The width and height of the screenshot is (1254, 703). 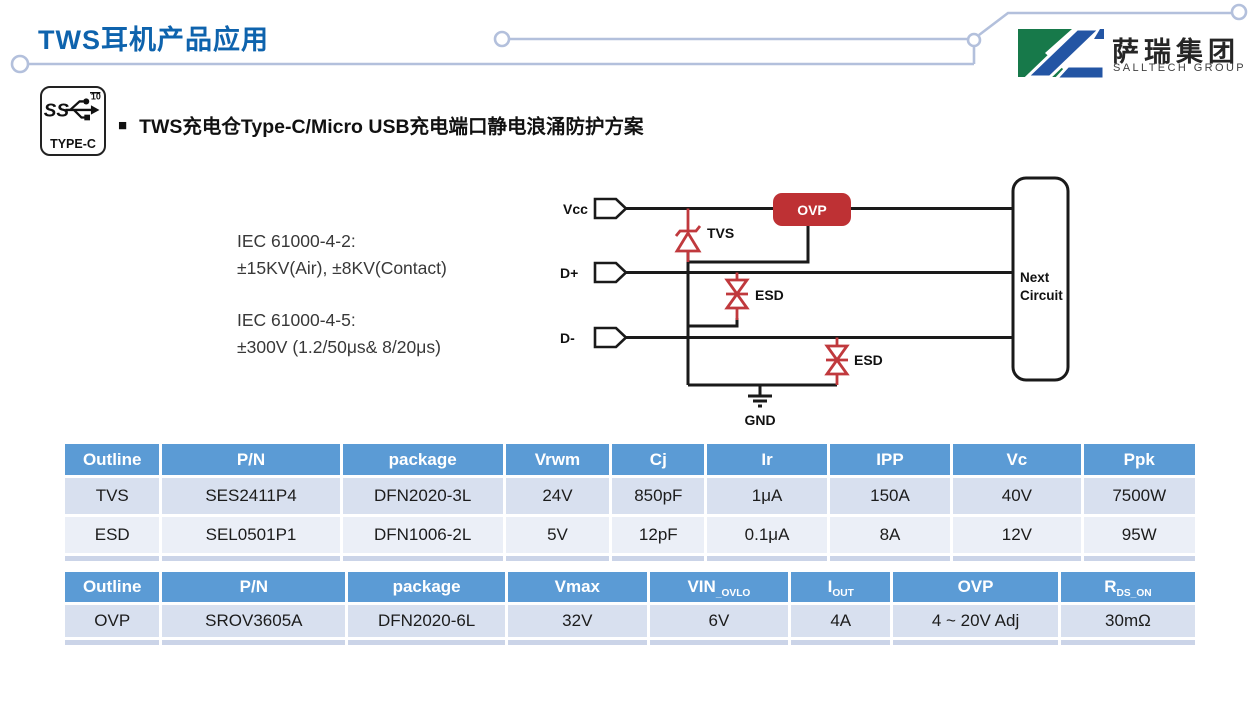 I want to click on column-header: Vrwm, so click(x=557, y=459).